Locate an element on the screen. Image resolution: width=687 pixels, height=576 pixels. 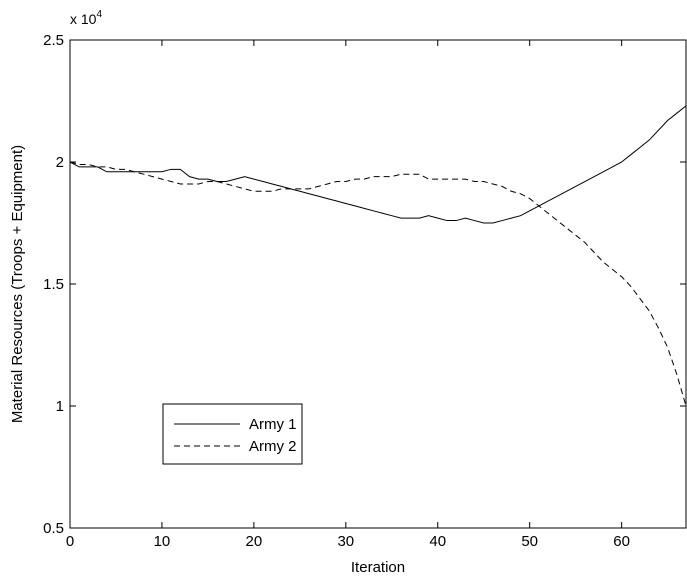
y-tick-label-0.5: 0.5 is located at coordinates (53, 528).